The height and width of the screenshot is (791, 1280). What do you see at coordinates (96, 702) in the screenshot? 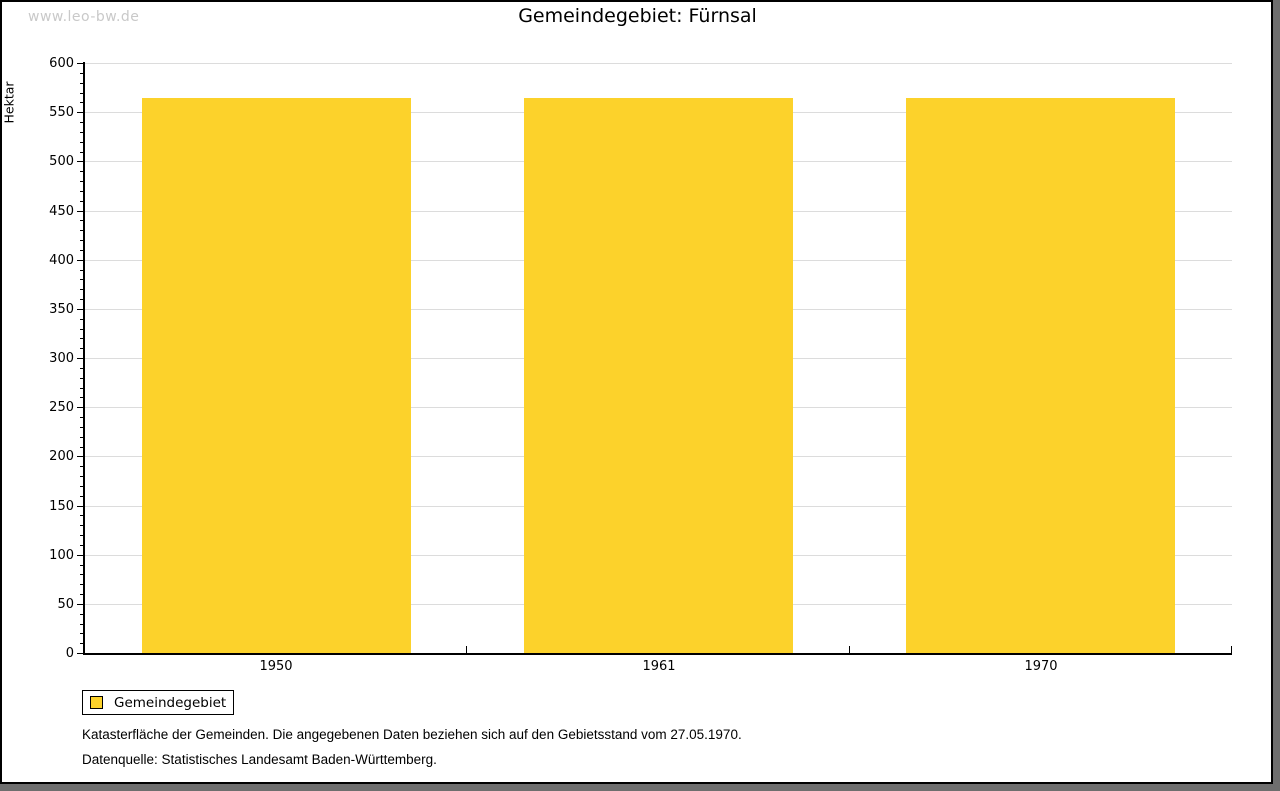
I see `legend-swatch-gemeindegebiet` at bounding box center [96, 702].